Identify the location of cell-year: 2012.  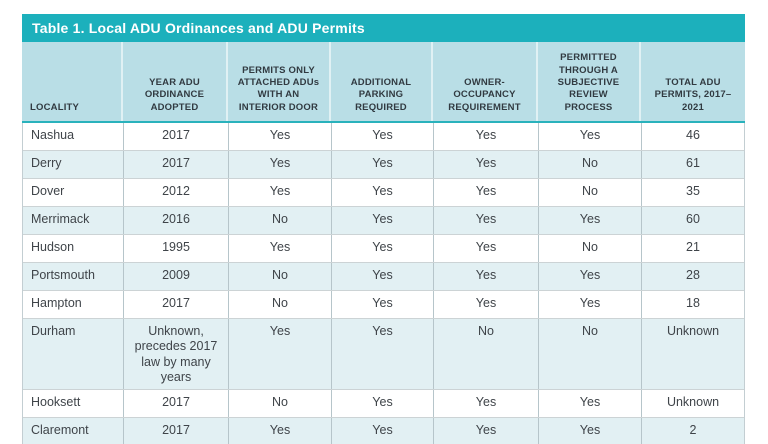
(176, 192).